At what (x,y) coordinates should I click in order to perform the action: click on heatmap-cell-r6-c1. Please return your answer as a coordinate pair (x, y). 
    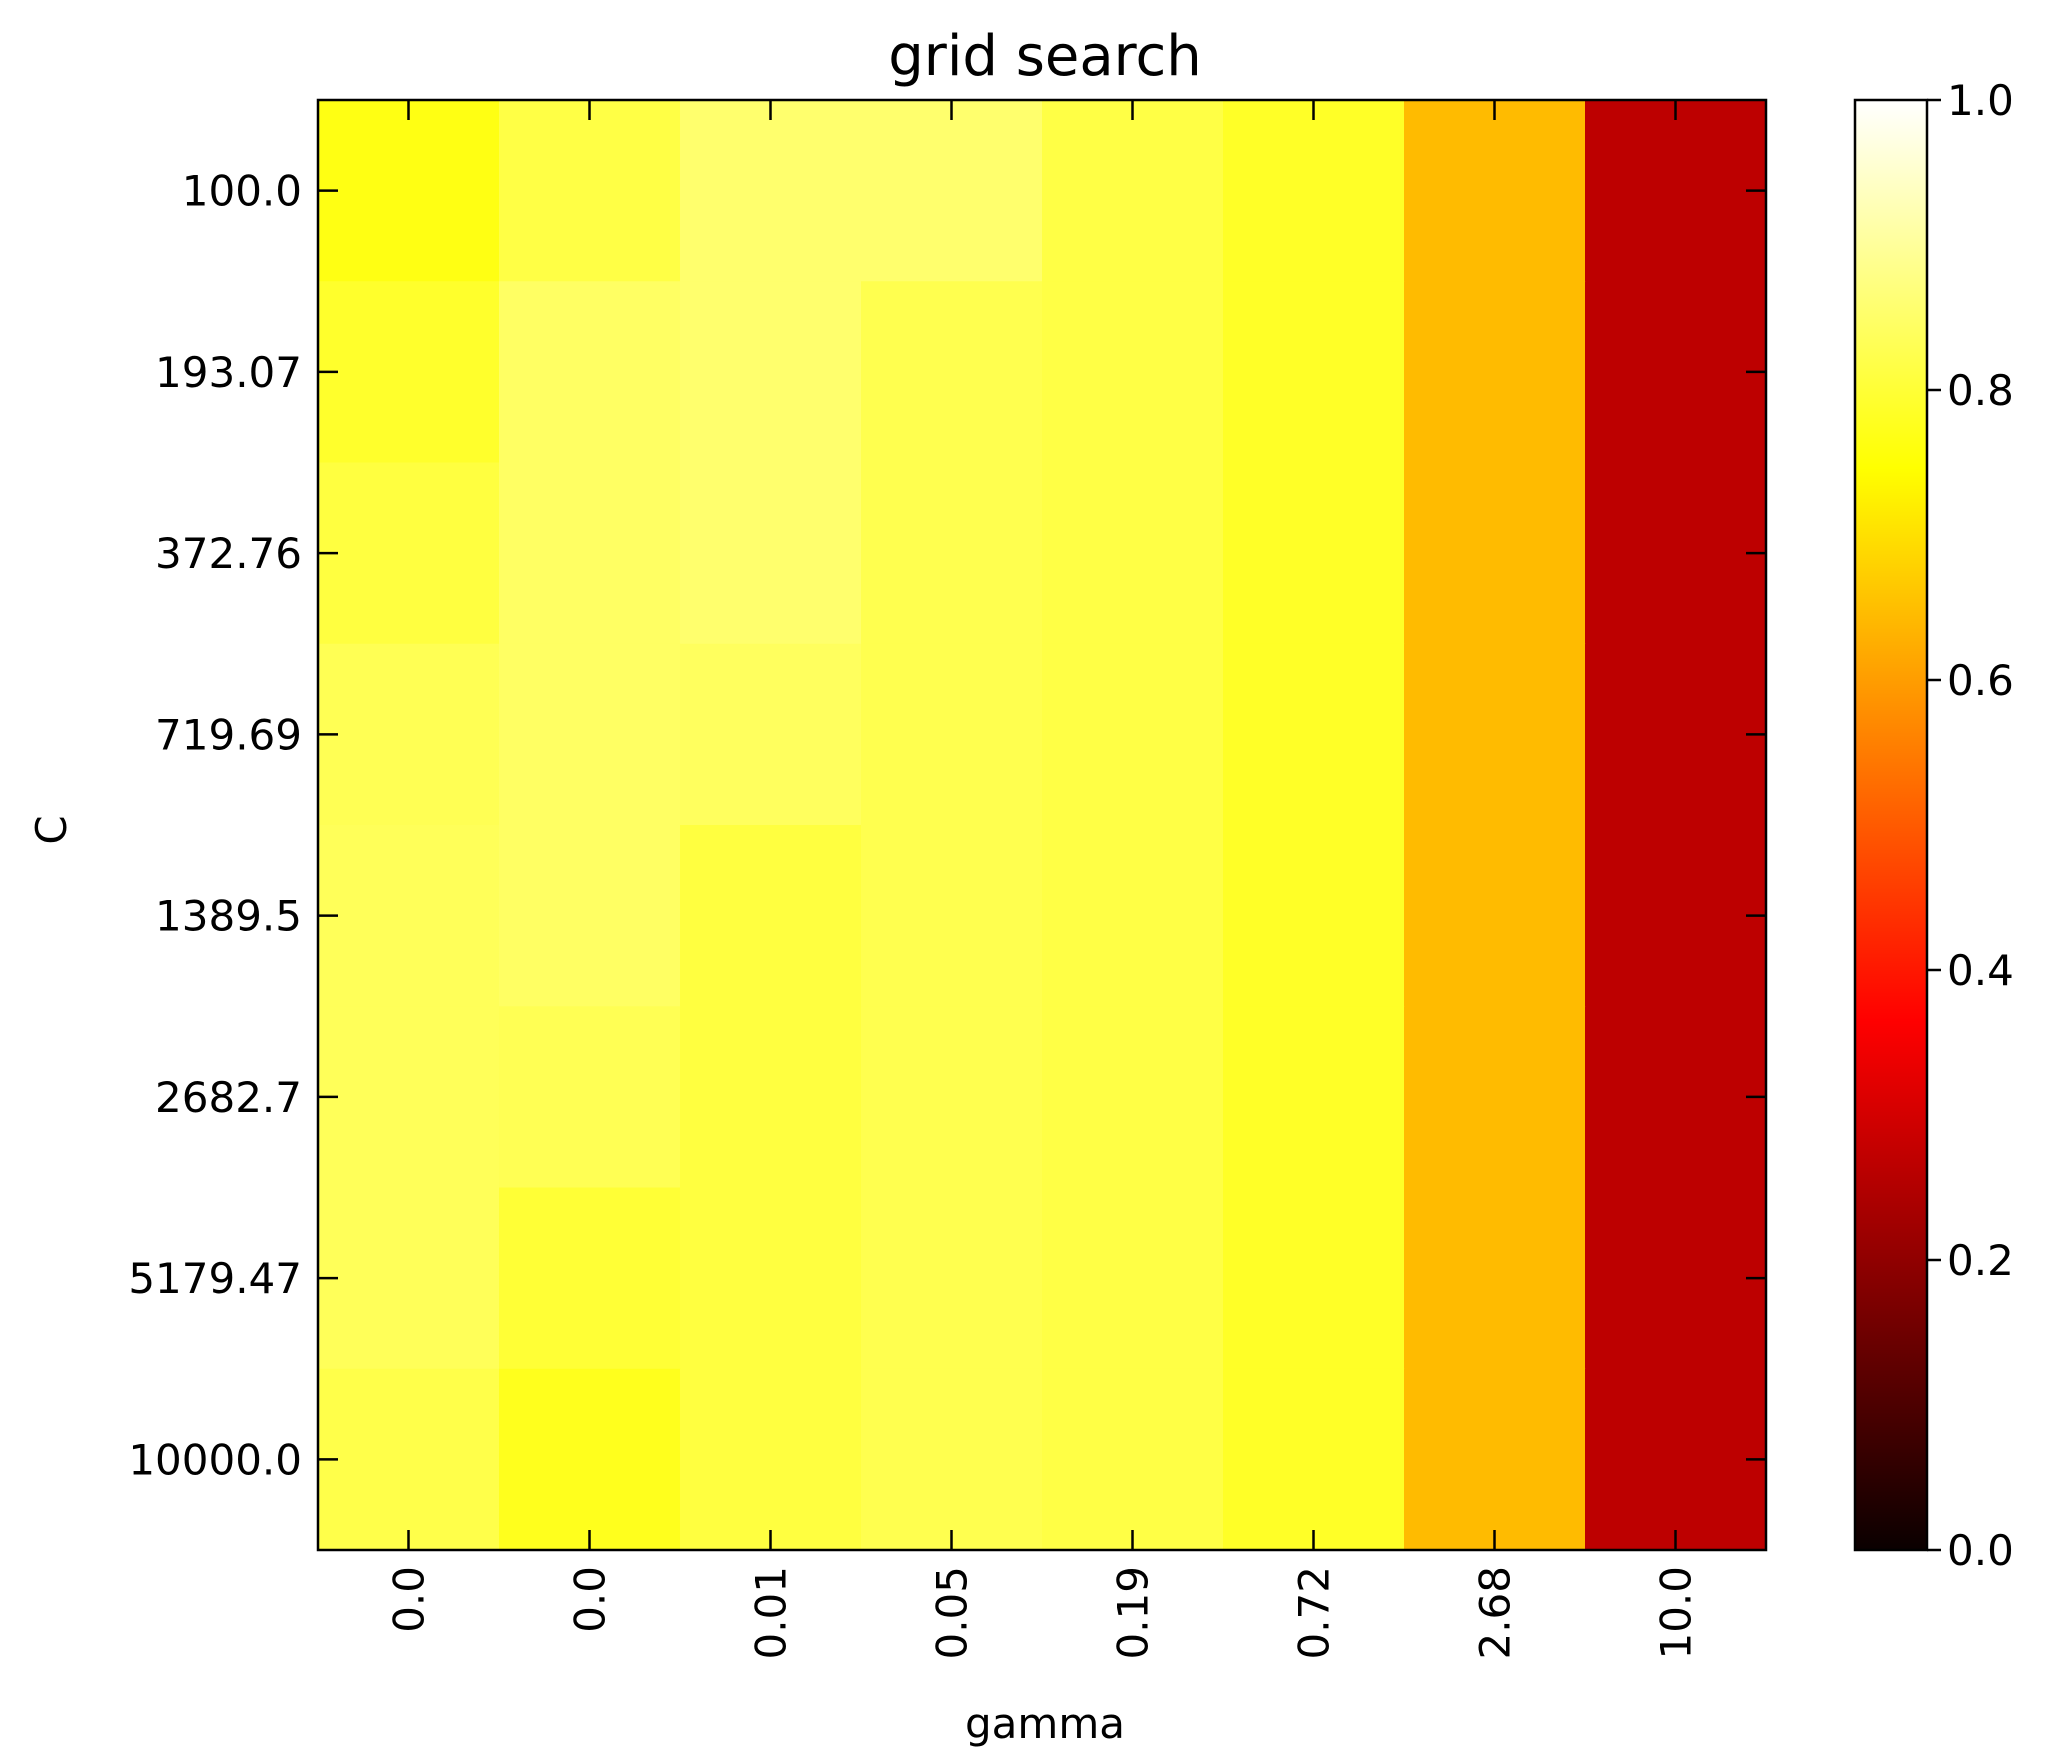
    Looking at the image, I should click on (590, 1278).